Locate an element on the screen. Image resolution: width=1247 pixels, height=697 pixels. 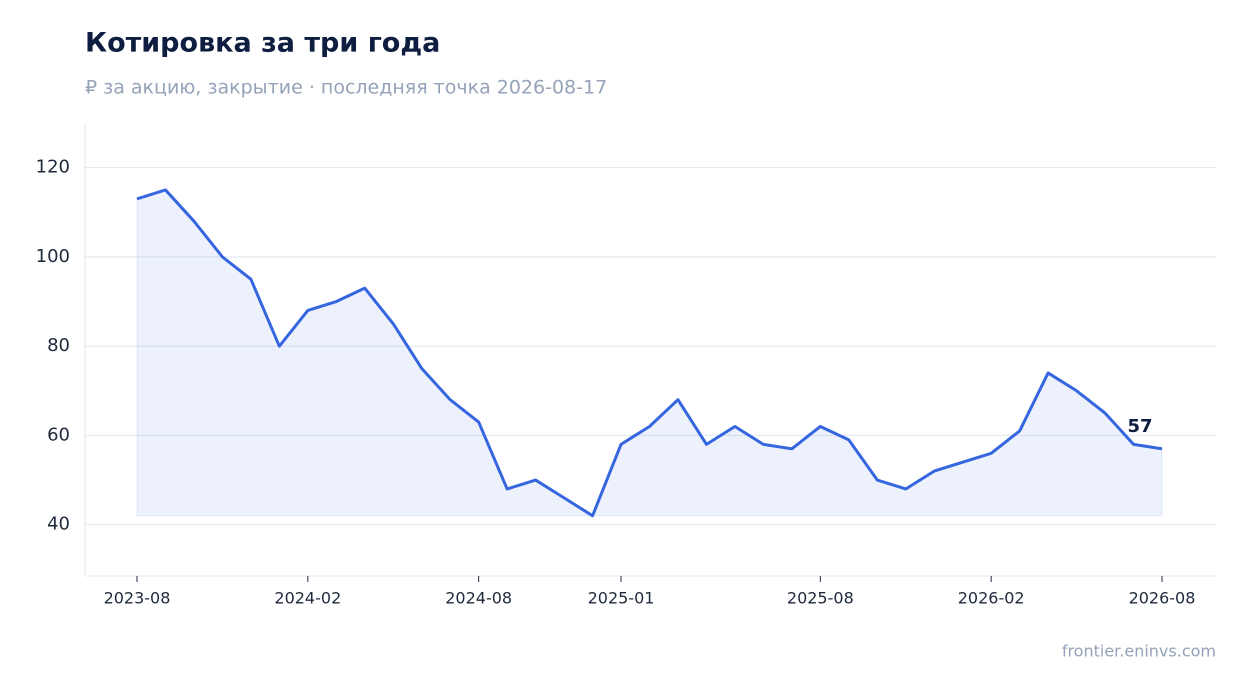
x-tick-label: 2024-02 is located at coordinates (307, 598).